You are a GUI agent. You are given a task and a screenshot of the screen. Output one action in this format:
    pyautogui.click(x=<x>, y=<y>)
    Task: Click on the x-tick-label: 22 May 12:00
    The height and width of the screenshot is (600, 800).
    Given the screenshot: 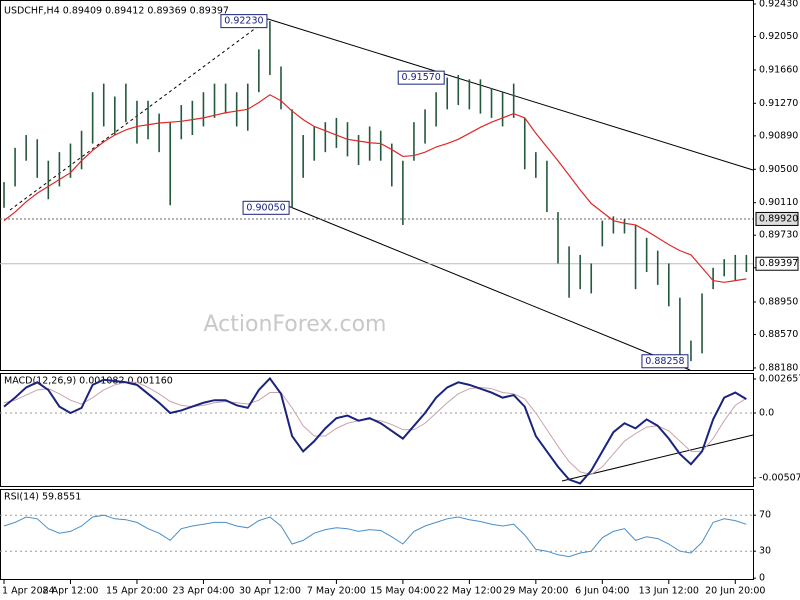 What is the action you would take?
    pyautogui.click(x=469, y=591)
    